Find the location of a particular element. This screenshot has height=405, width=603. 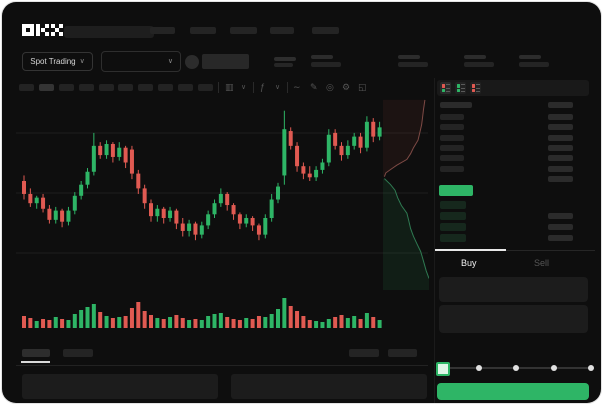

icon-color-column is located at coordinates (458, 88).